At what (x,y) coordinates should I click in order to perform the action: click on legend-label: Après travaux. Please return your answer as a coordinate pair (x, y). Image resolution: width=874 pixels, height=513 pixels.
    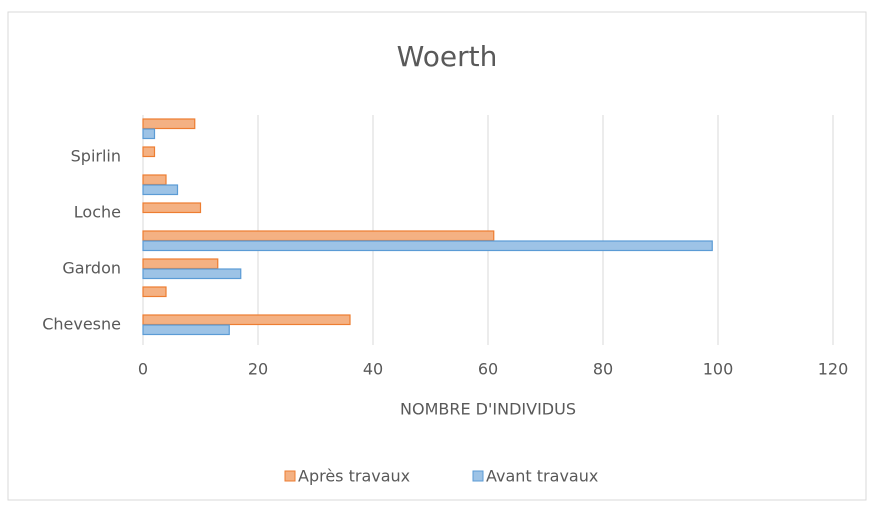
    Looking at the image, I should click on (354, 476).